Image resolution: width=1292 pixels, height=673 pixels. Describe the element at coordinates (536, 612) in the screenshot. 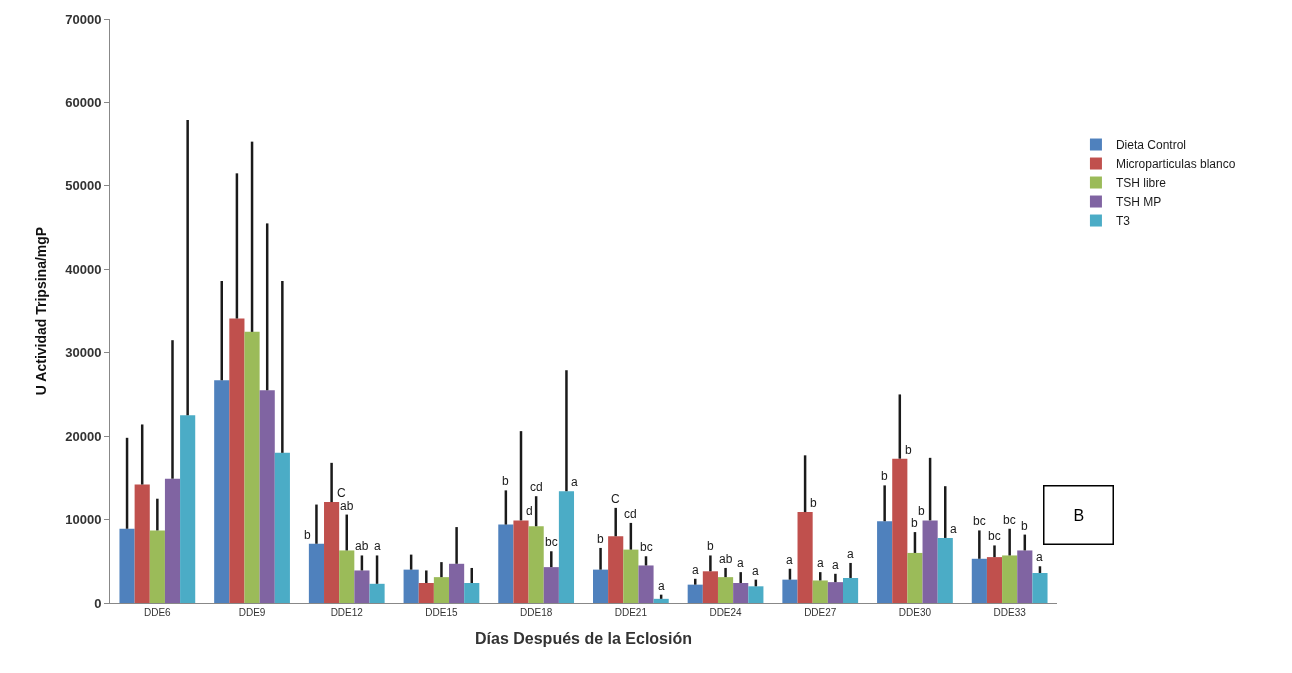

I see `x-tick-label: DDE18` at that location.